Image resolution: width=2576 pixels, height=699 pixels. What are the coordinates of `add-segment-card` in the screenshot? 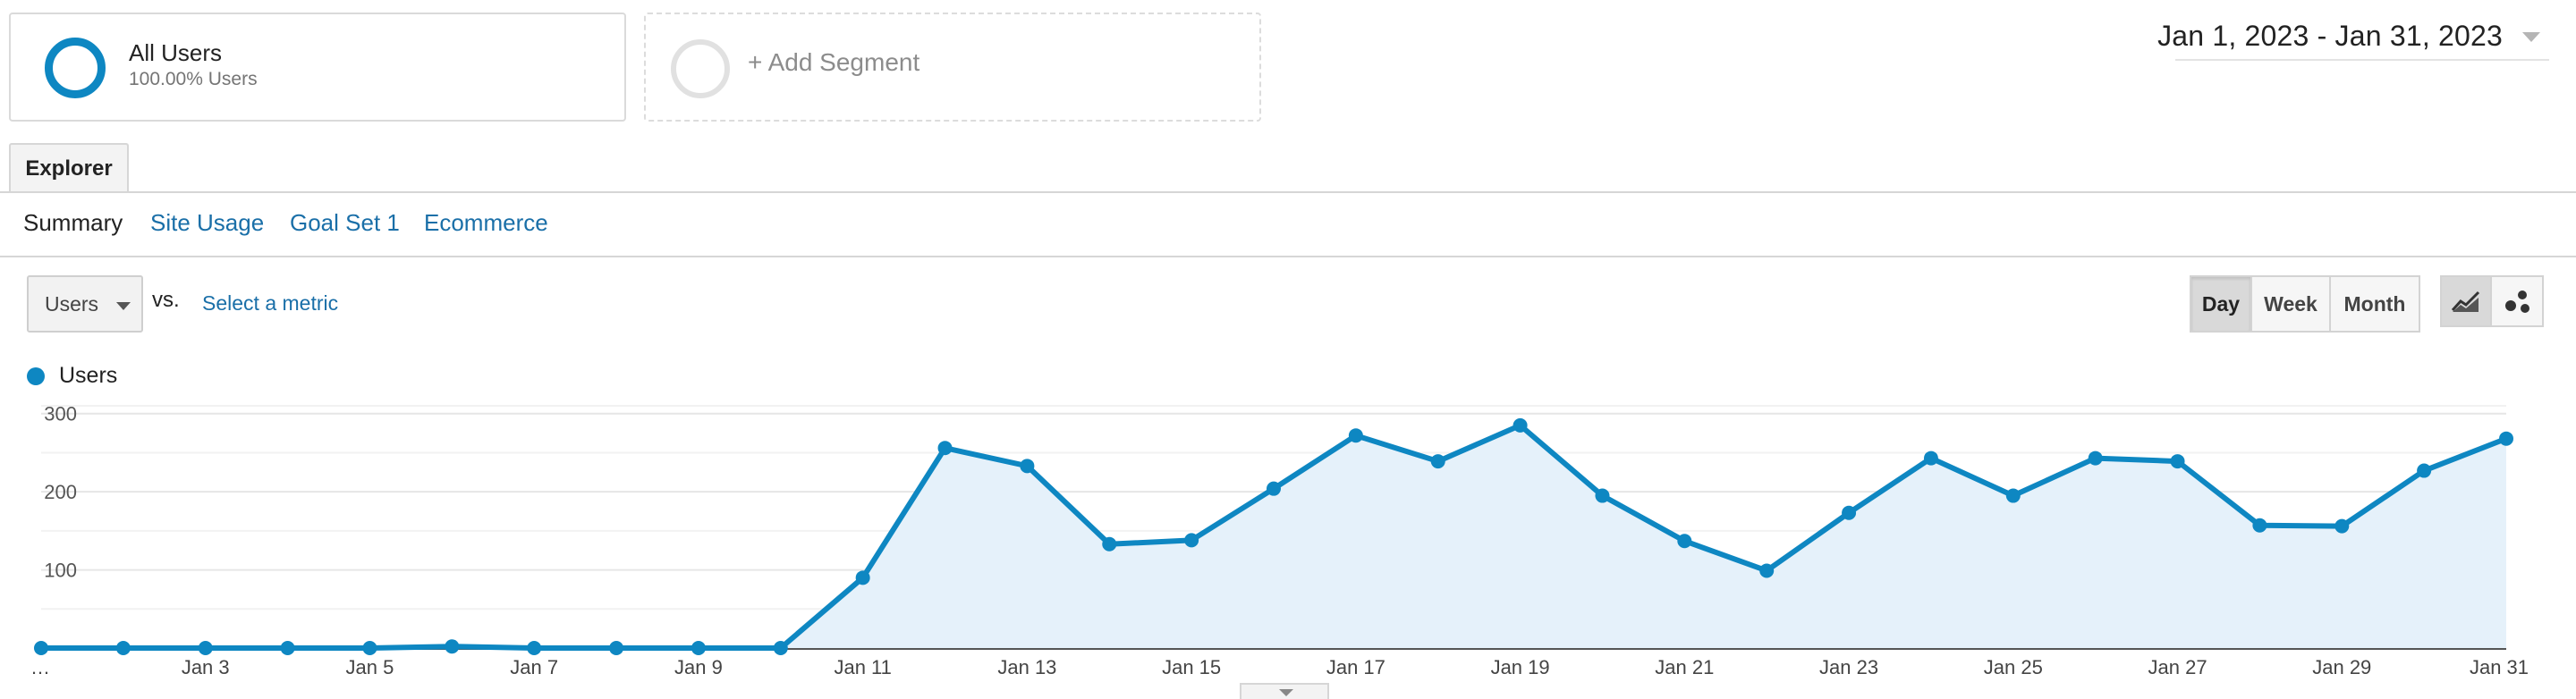 It's located at (952, 67).